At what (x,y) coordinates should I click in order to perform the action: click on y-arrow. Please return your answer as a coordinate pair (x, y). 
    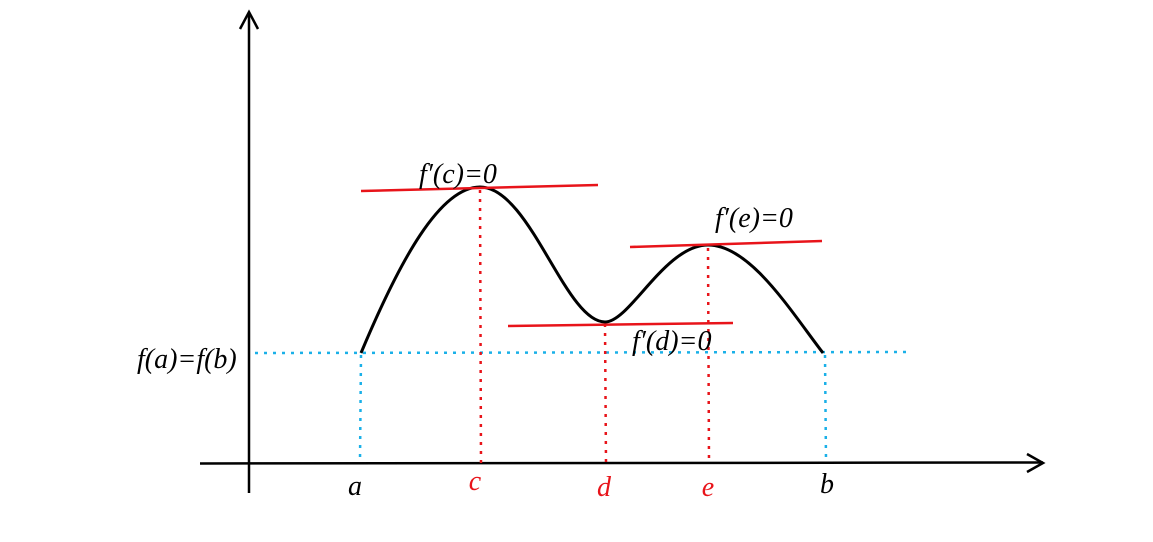
    Looking at the image, I should click on (249, 19).